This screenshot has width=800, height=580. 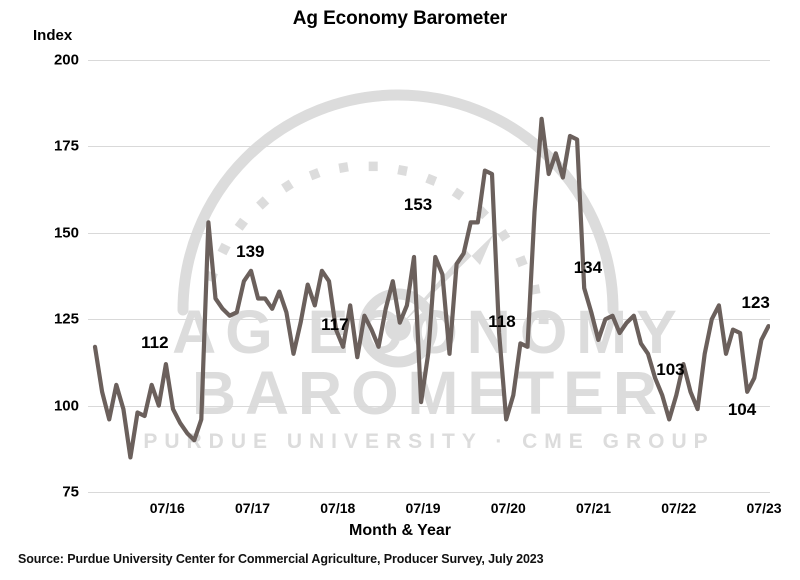 What do you see at coordinates (70, 492) in the screenshot?
I see `y-tick-label: 75` at bounding box center [70, 492].